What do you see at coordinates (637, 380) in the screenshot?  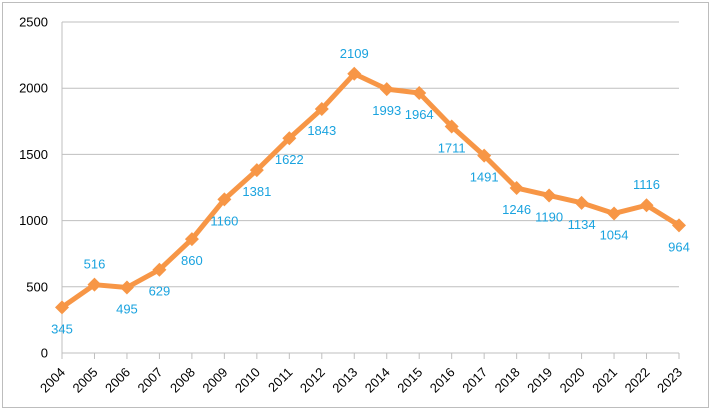 I see `x-tick-label: 2022` at bounding box center [637, 380].